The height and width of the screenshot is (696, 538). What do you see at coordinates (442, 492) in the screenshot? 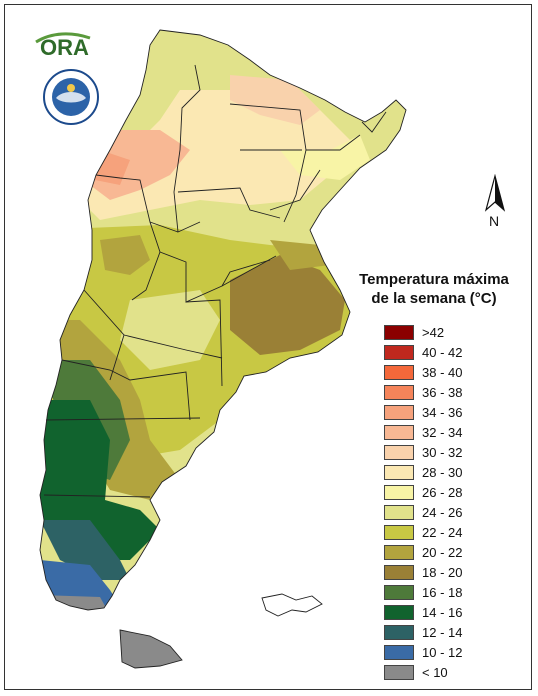
I see `legend-label: 26 - 28` at bounding box center [442, 492].